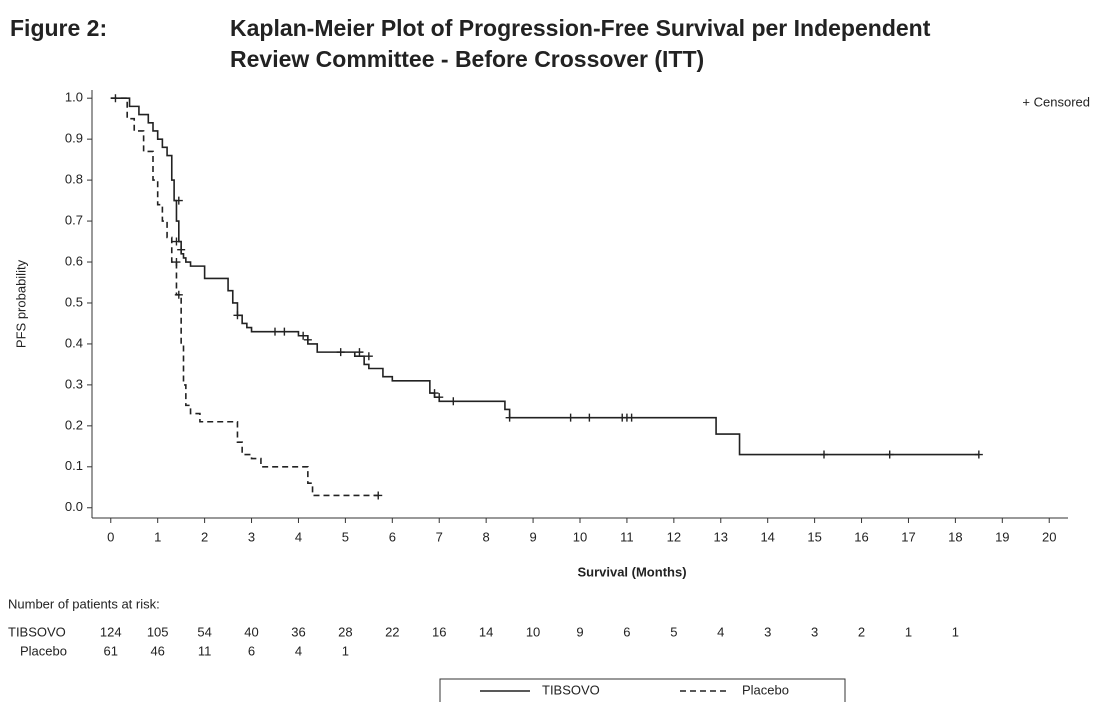 The height and width of the screenshot is (702, 1093). Describe the element at coordinates (205, 650) in the screenshot. I see `risk-value: 11` at that location.